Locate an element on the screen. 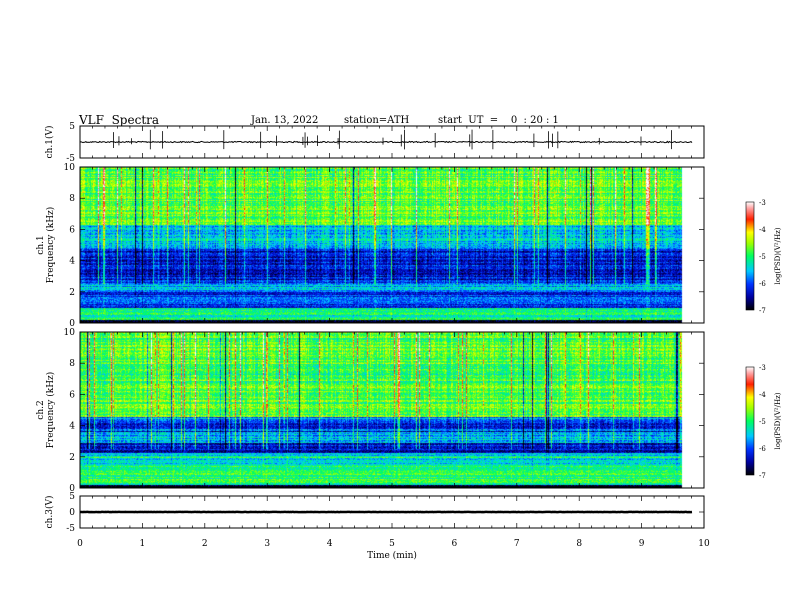 The height and width of the screenshot is (612, 792). panel3-ytick-label: 8 is located at coordinates (72, 364).